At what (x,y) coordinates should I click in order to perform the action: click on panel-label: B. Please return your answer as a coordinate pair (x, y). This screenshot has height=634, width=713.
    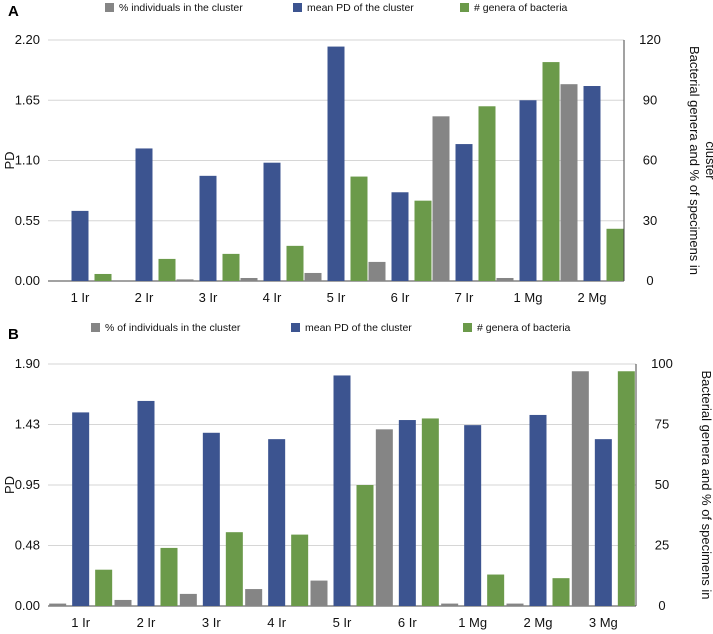
    Looking at the image, I should click on (13, 334).